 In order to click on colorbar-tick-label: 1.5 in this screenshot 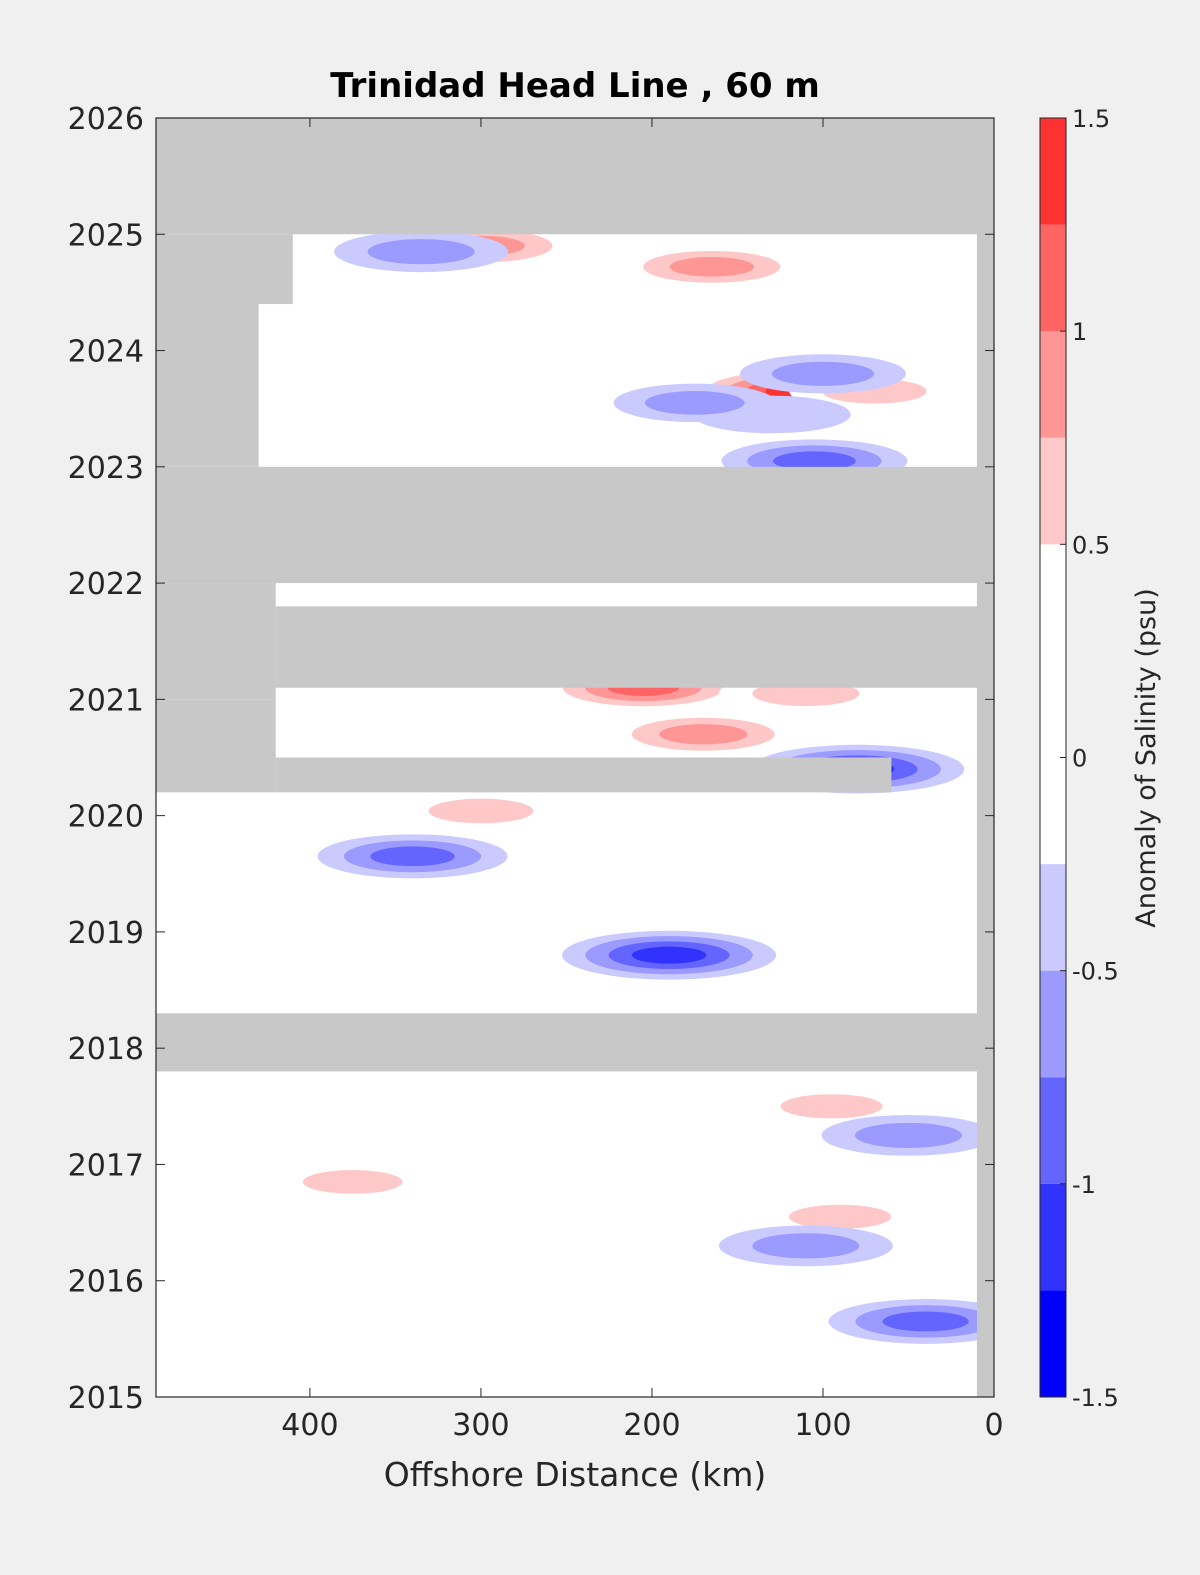, I will do `click(1091, 119)`.